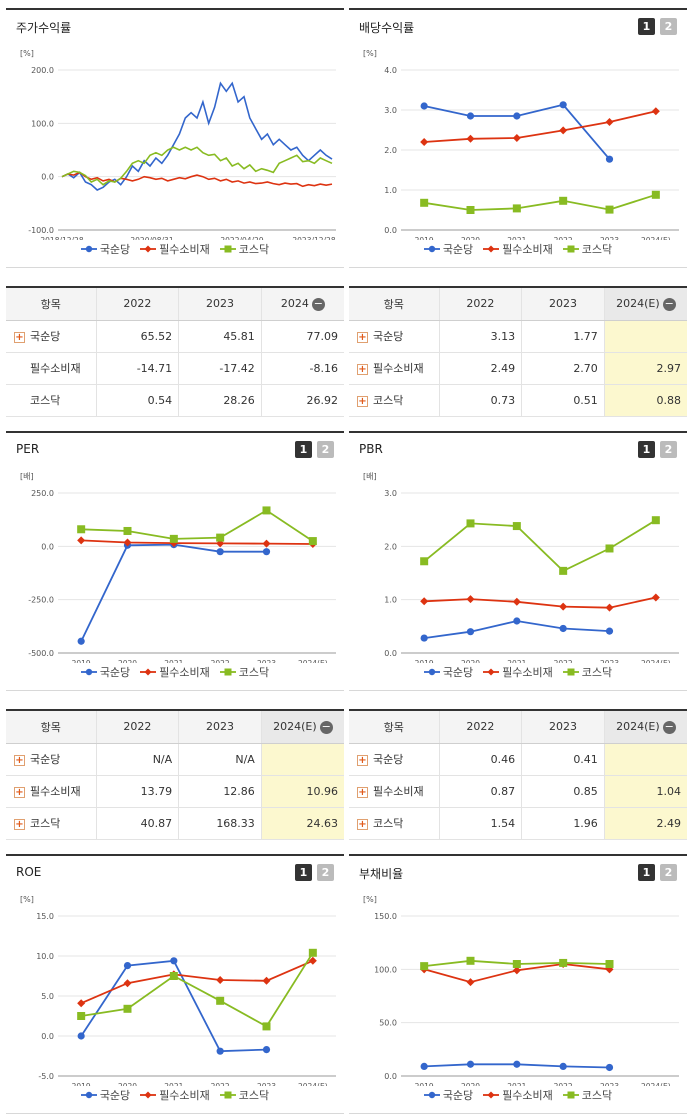  I want to click on row-label: + 코스닥, so click(394, 400).